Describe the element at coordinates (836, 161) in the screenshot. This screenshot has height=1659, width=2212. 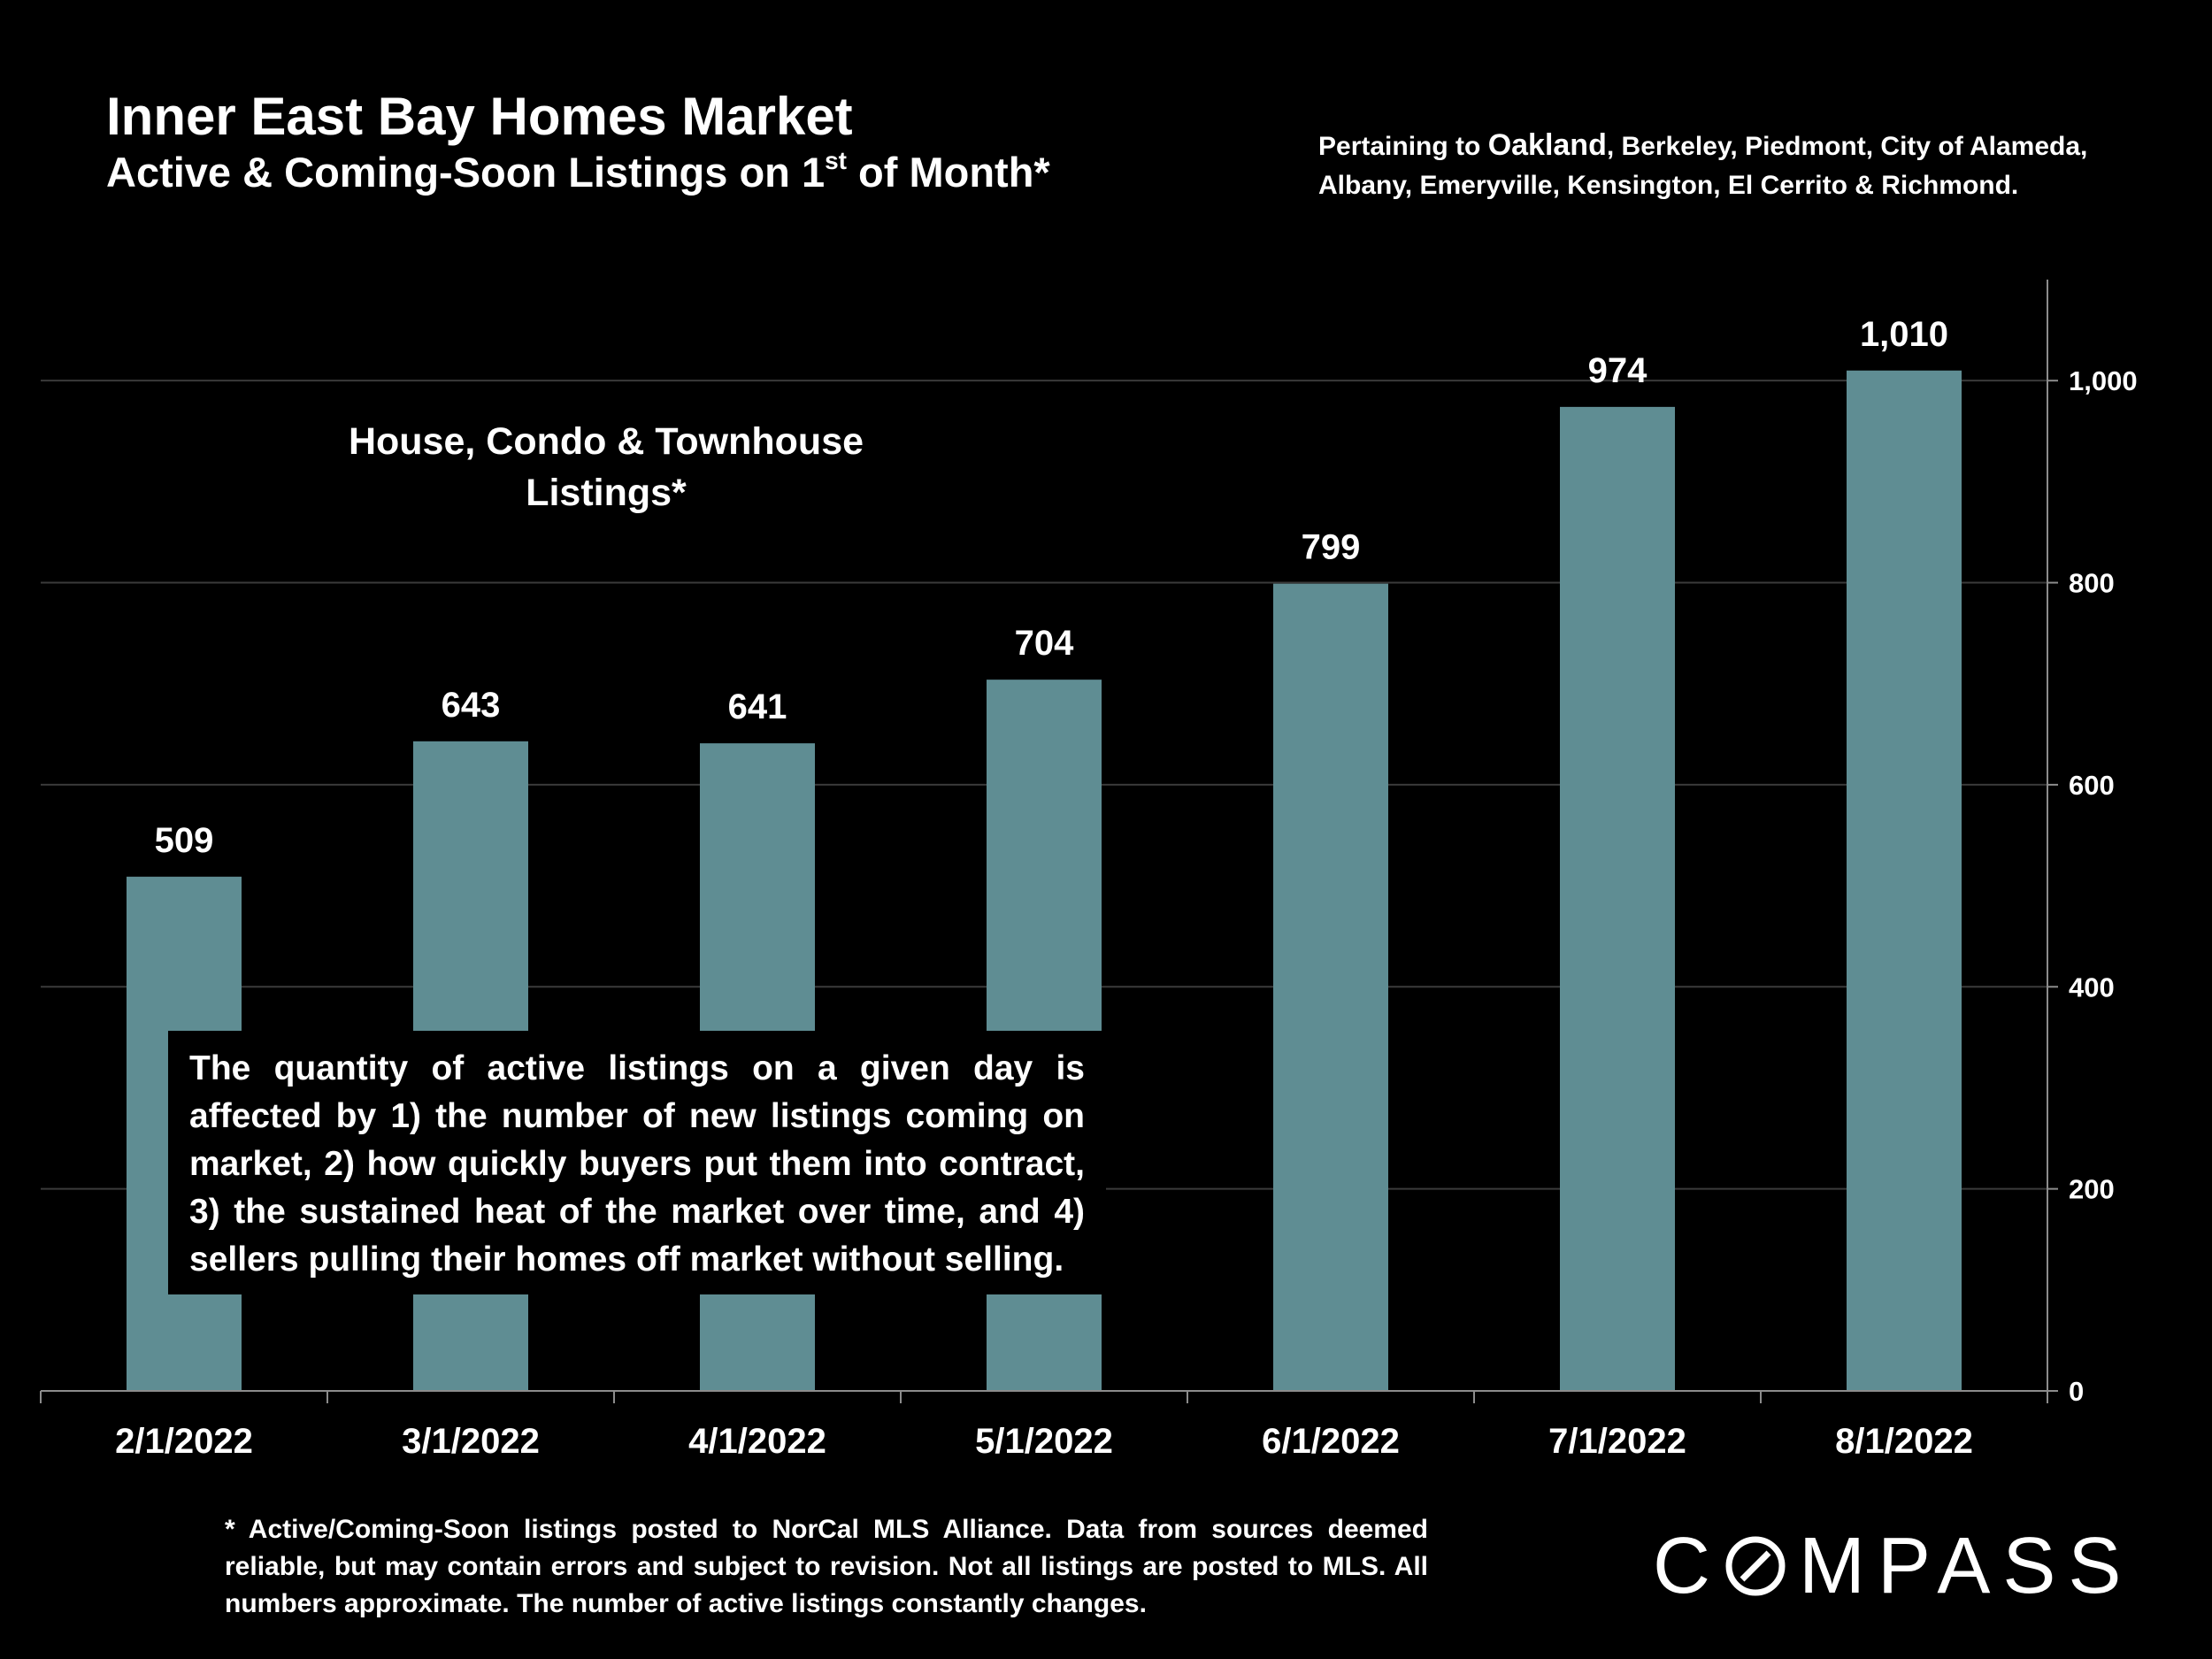
I see `subtitle-superscript: st` at that location.